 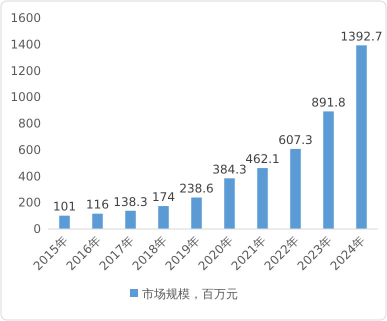 I want to click on data-label: 238.6, so click(x=196, y=189).